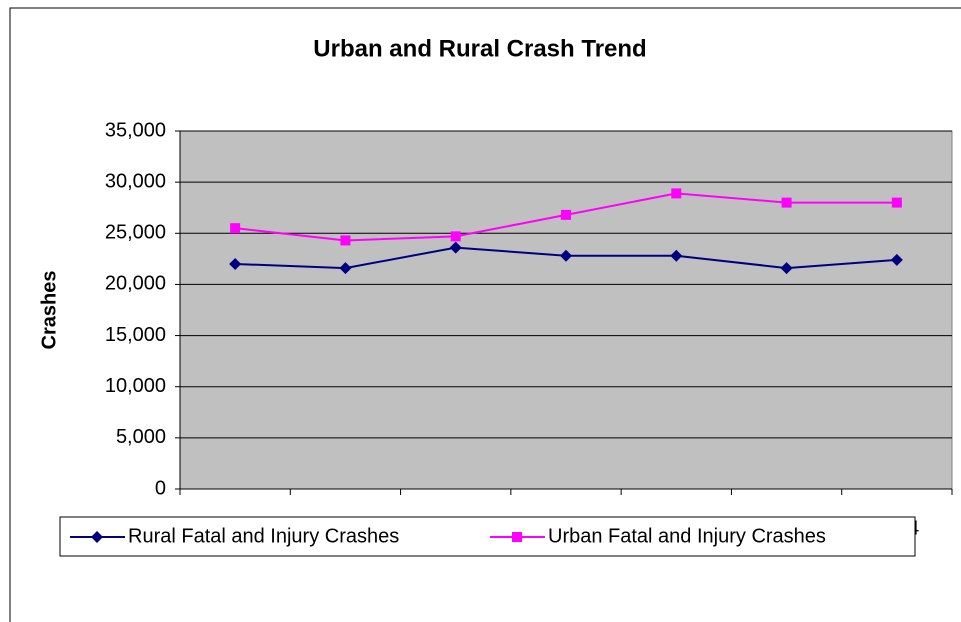  Describe the element at coordinates (263, 536) in the screenshot. I see `legend-label: Rural Fatal and Injury Crashes` at that location.